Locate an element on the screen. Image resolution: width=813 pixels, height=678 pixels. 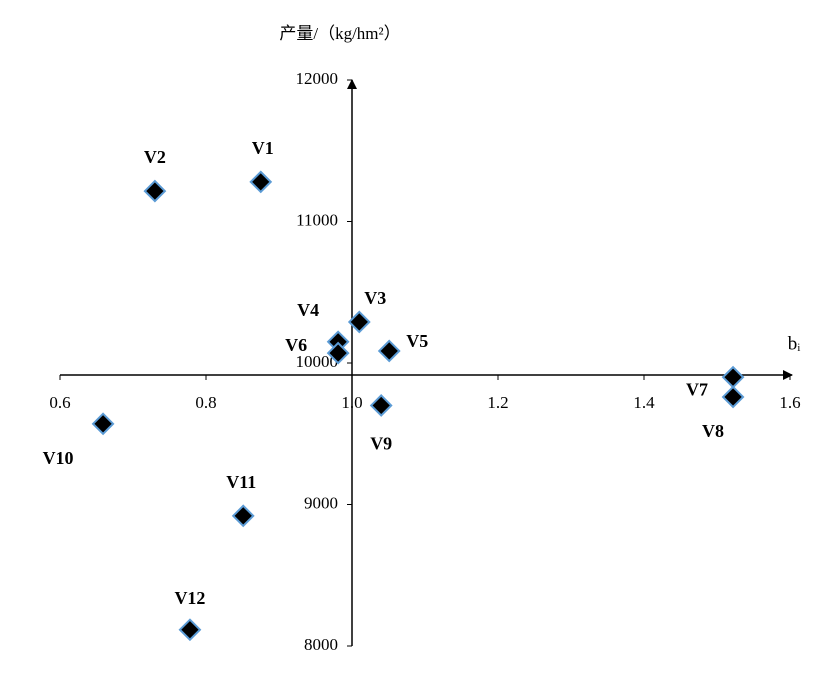
y-tick-label: 10000 is located at coordinates (317, 361).